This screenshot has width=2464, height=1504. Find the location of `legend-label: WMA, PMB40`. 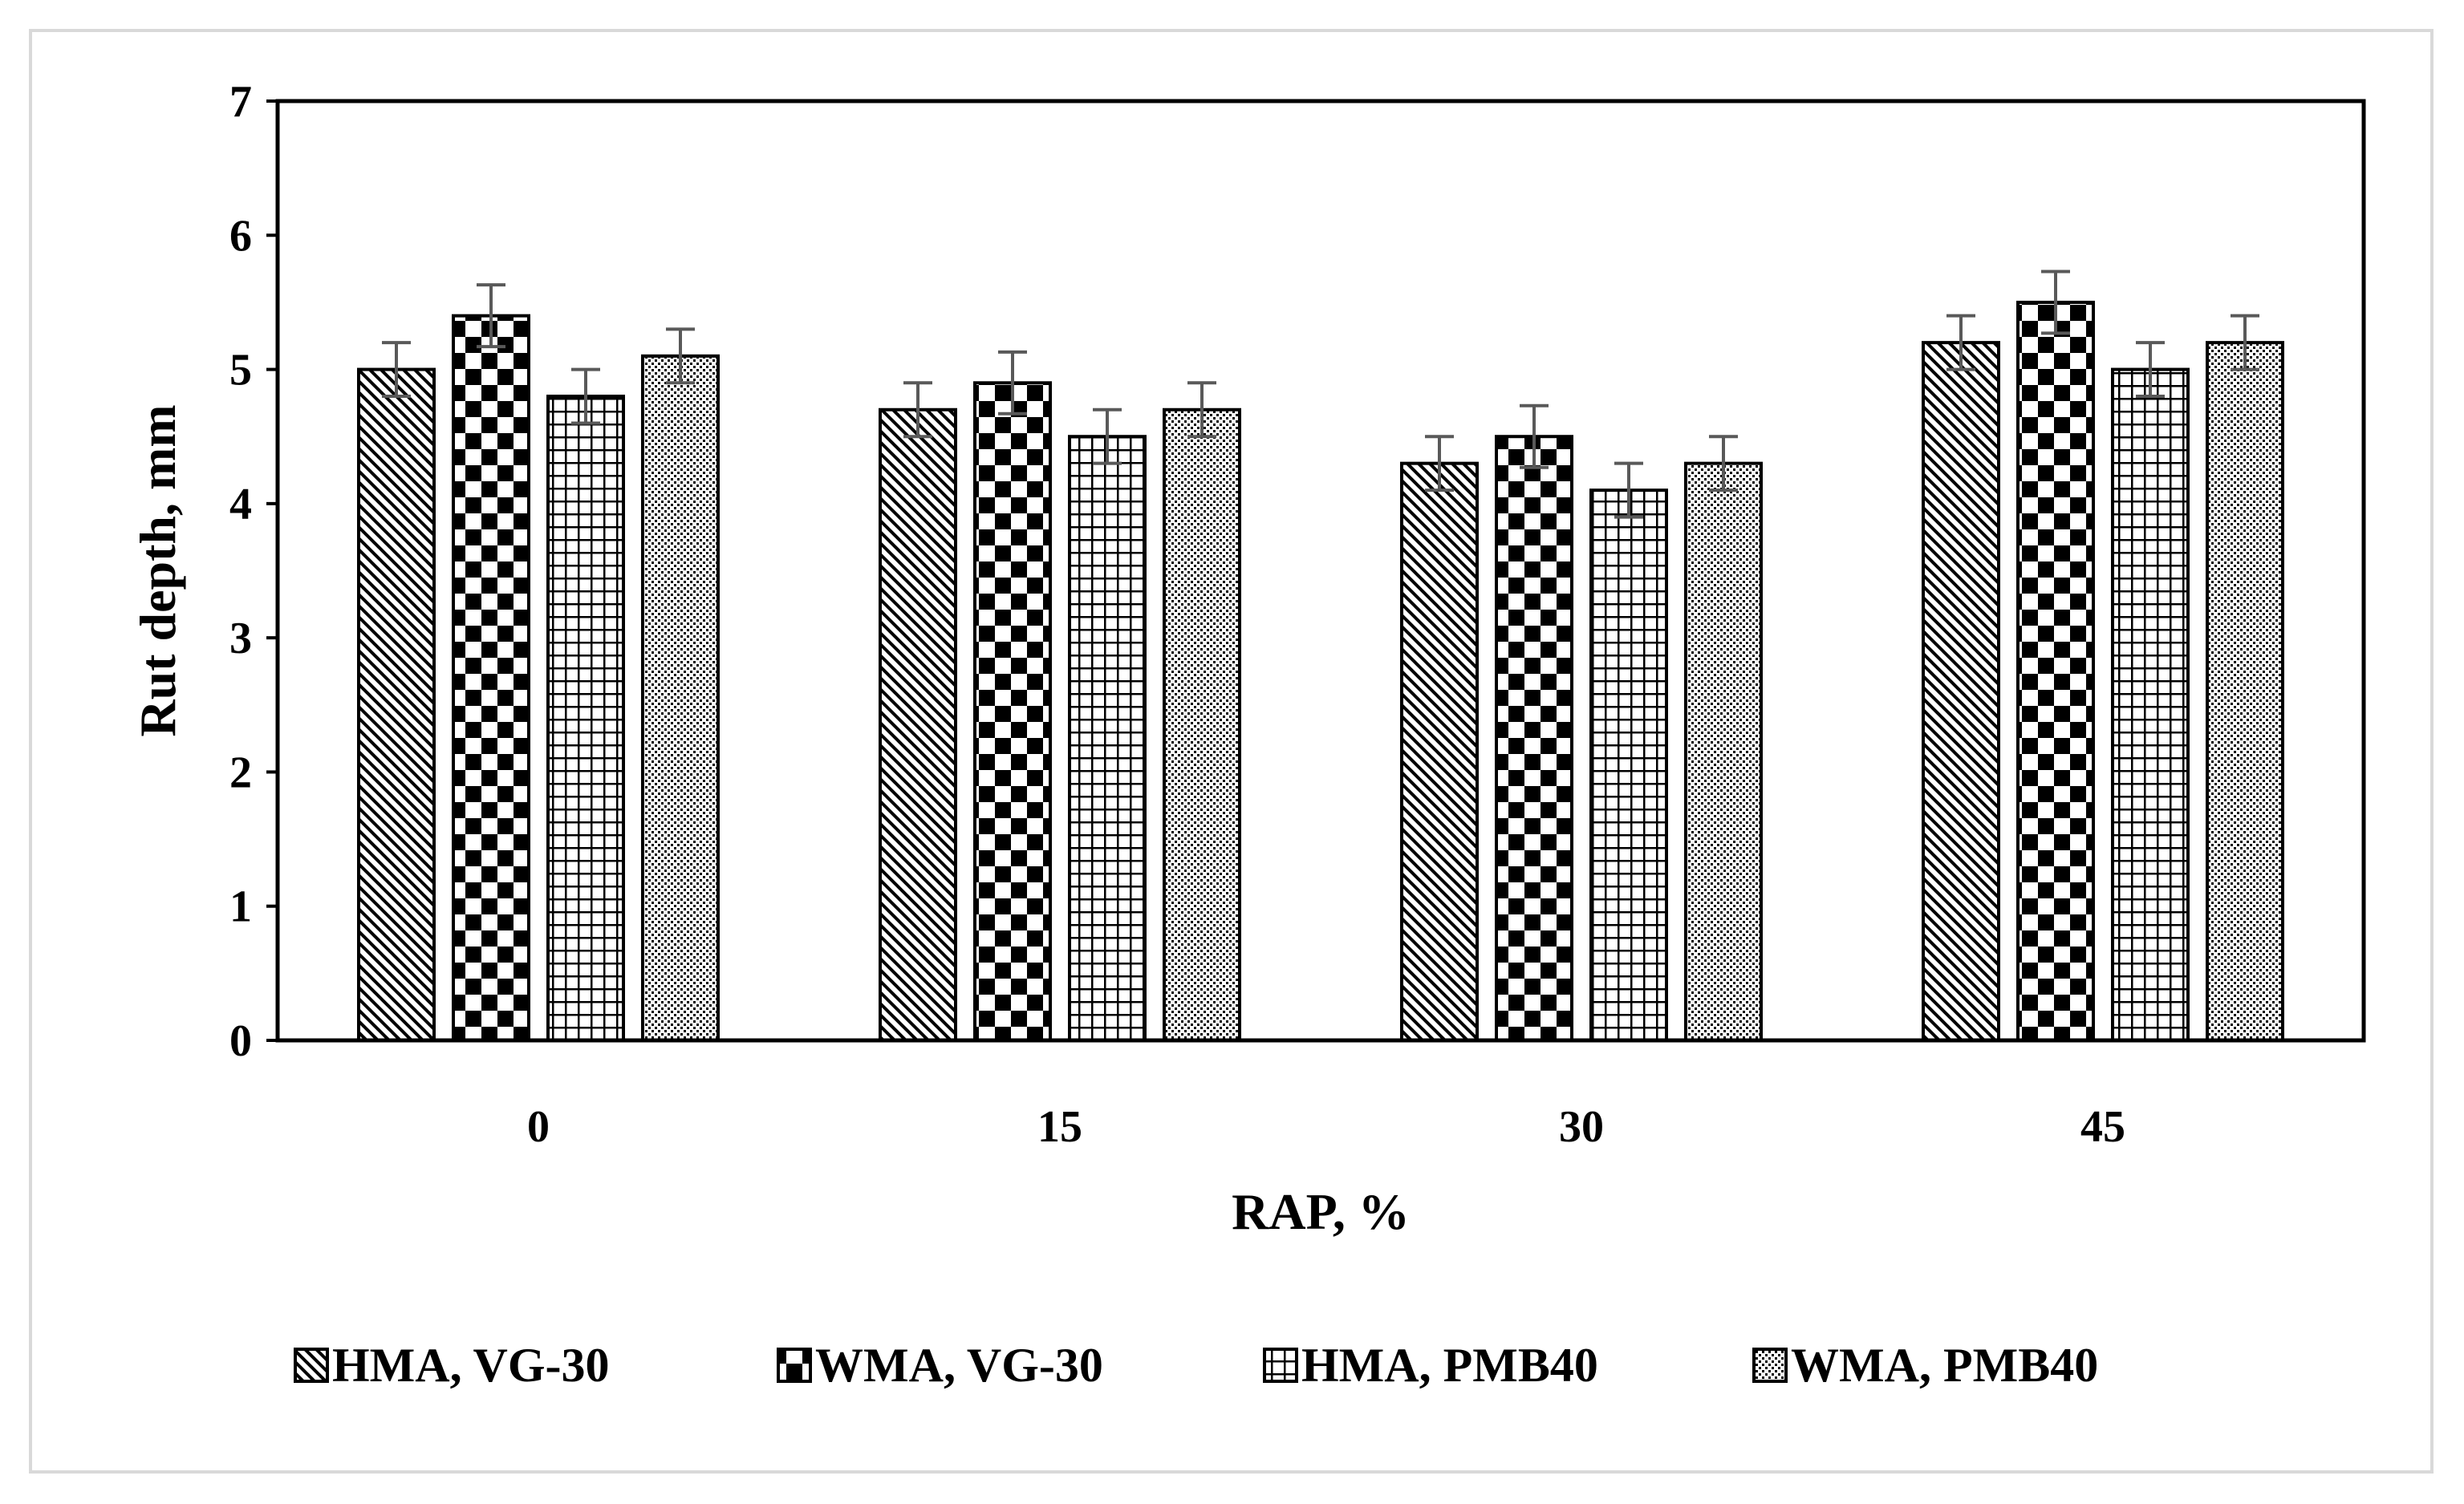

legend-label: WMA, PMB40 is located at coordinates (1944, 1366).